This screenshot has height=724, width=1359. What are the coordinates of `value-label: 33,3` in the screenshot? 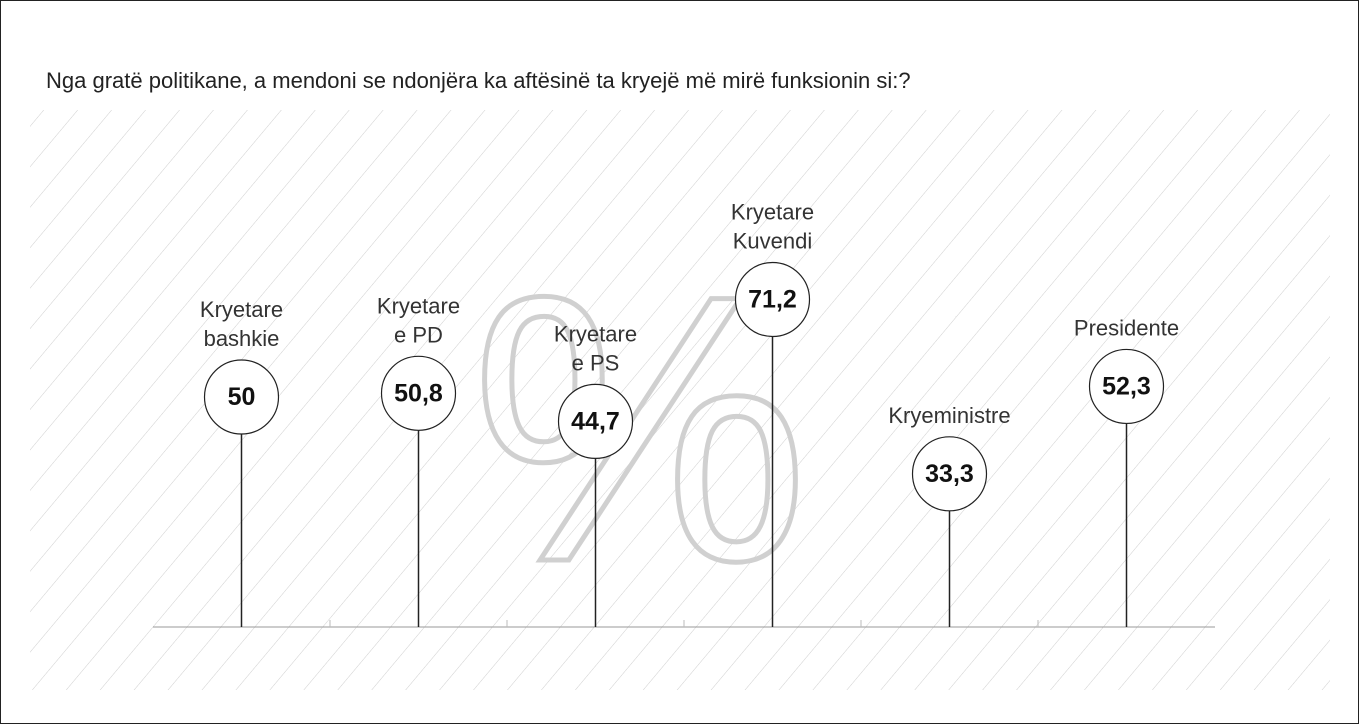 It's located at (949, 474).